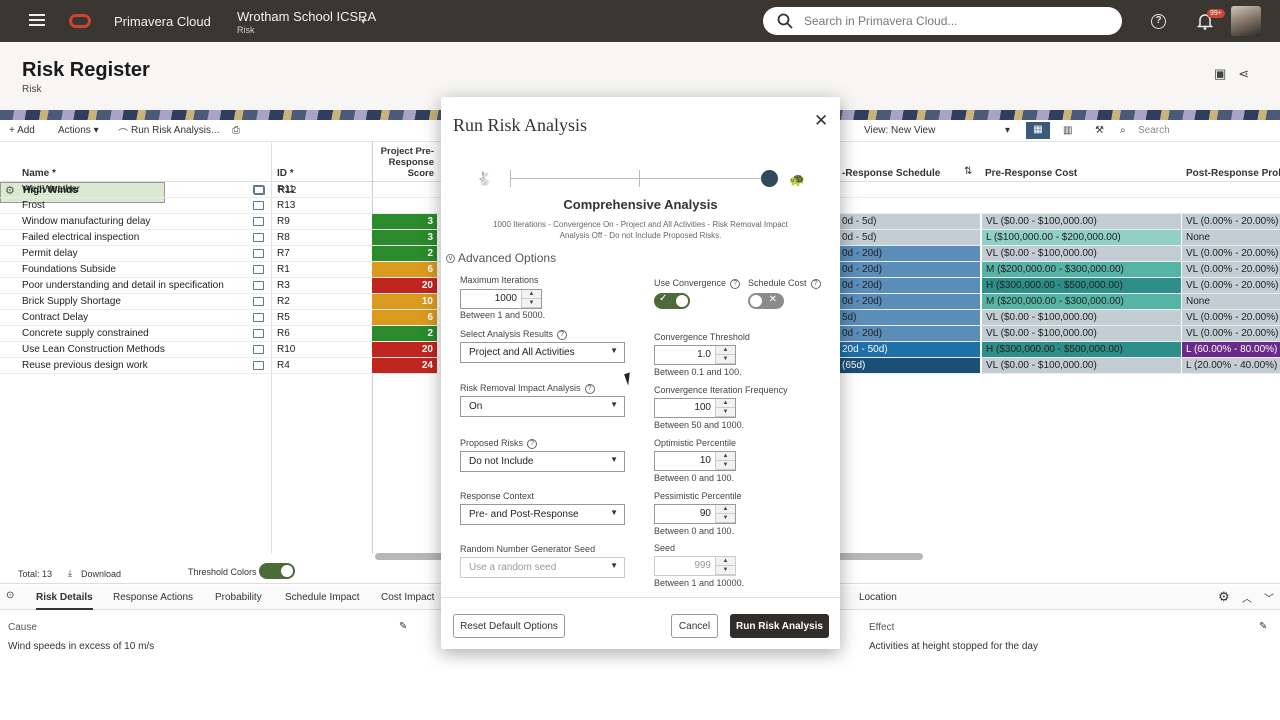  I want to click on share-icon: ⋖, so click(1244, 73).